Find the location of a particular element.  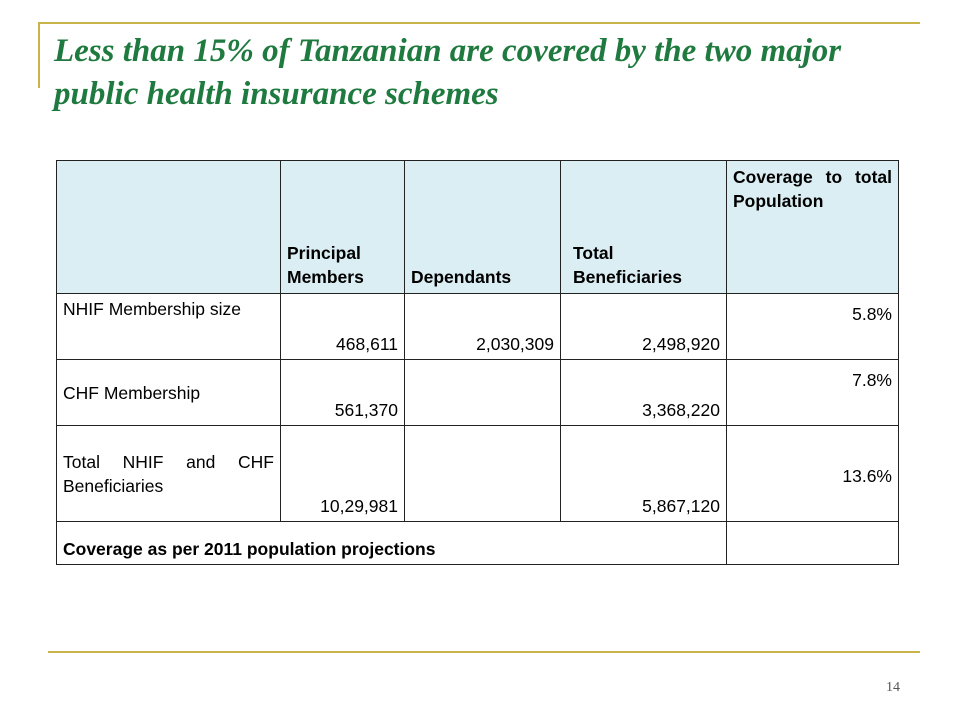

header-principal-members: Principal Members is located at coordinates (342, 227).